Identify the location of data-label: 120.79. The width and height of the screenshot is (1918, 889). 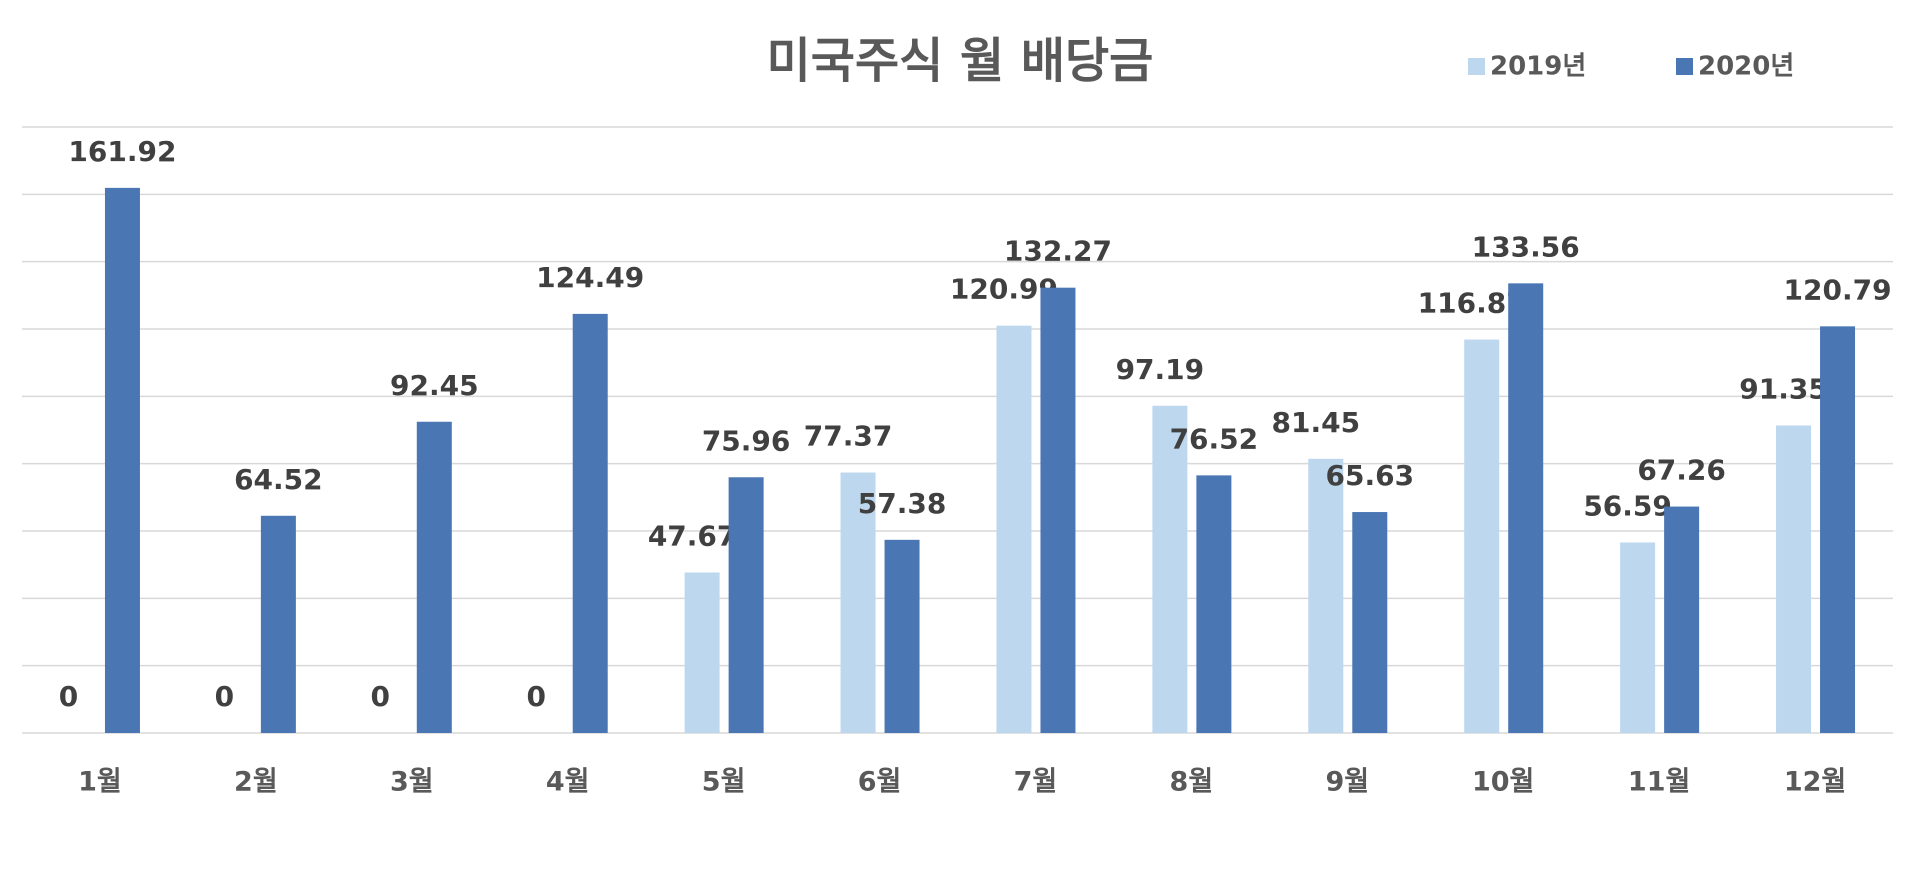
(1838, 289).